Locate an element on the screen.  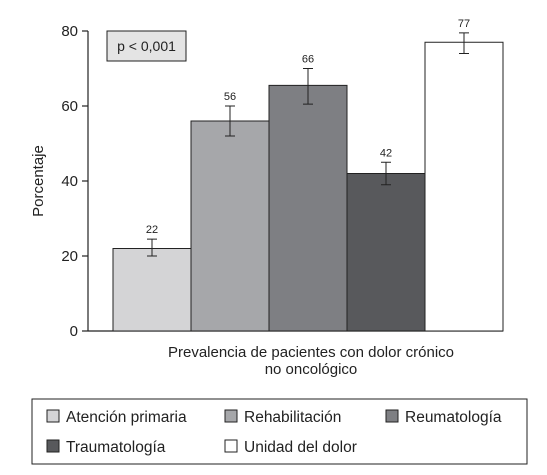
legend-label: Rehabilitación is located at coordinates (292, 417).